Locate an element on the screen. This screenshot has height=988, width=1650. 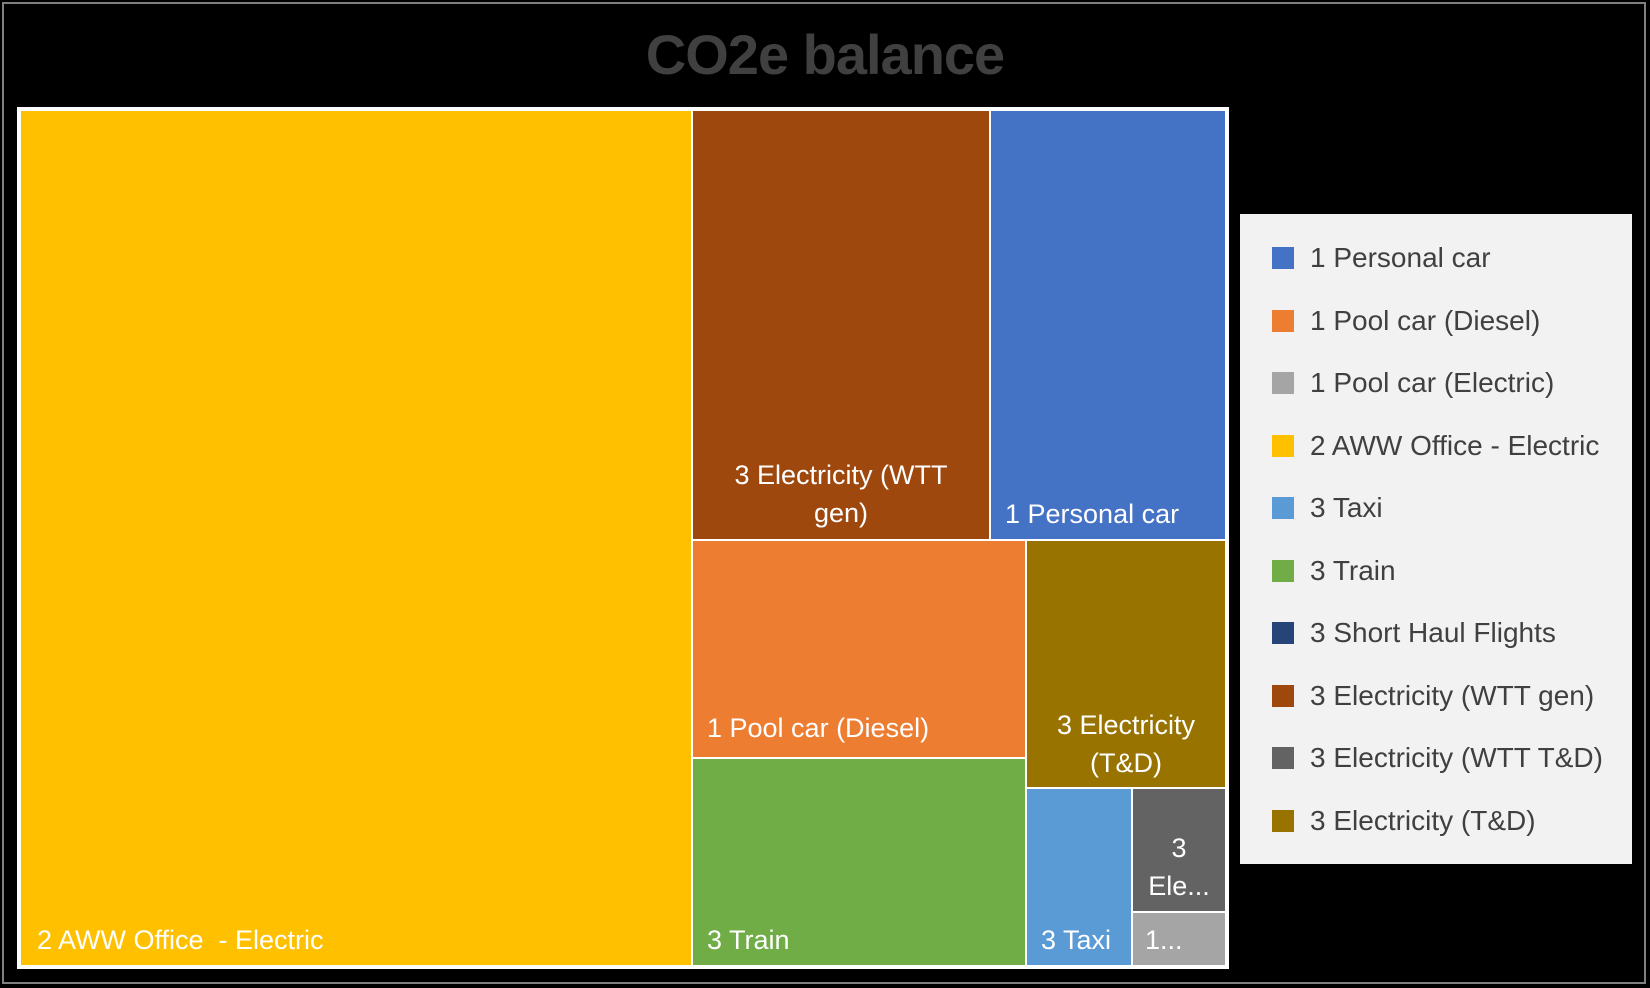
legend-label: 1 Personal car is located at coordinates (1400, 257).